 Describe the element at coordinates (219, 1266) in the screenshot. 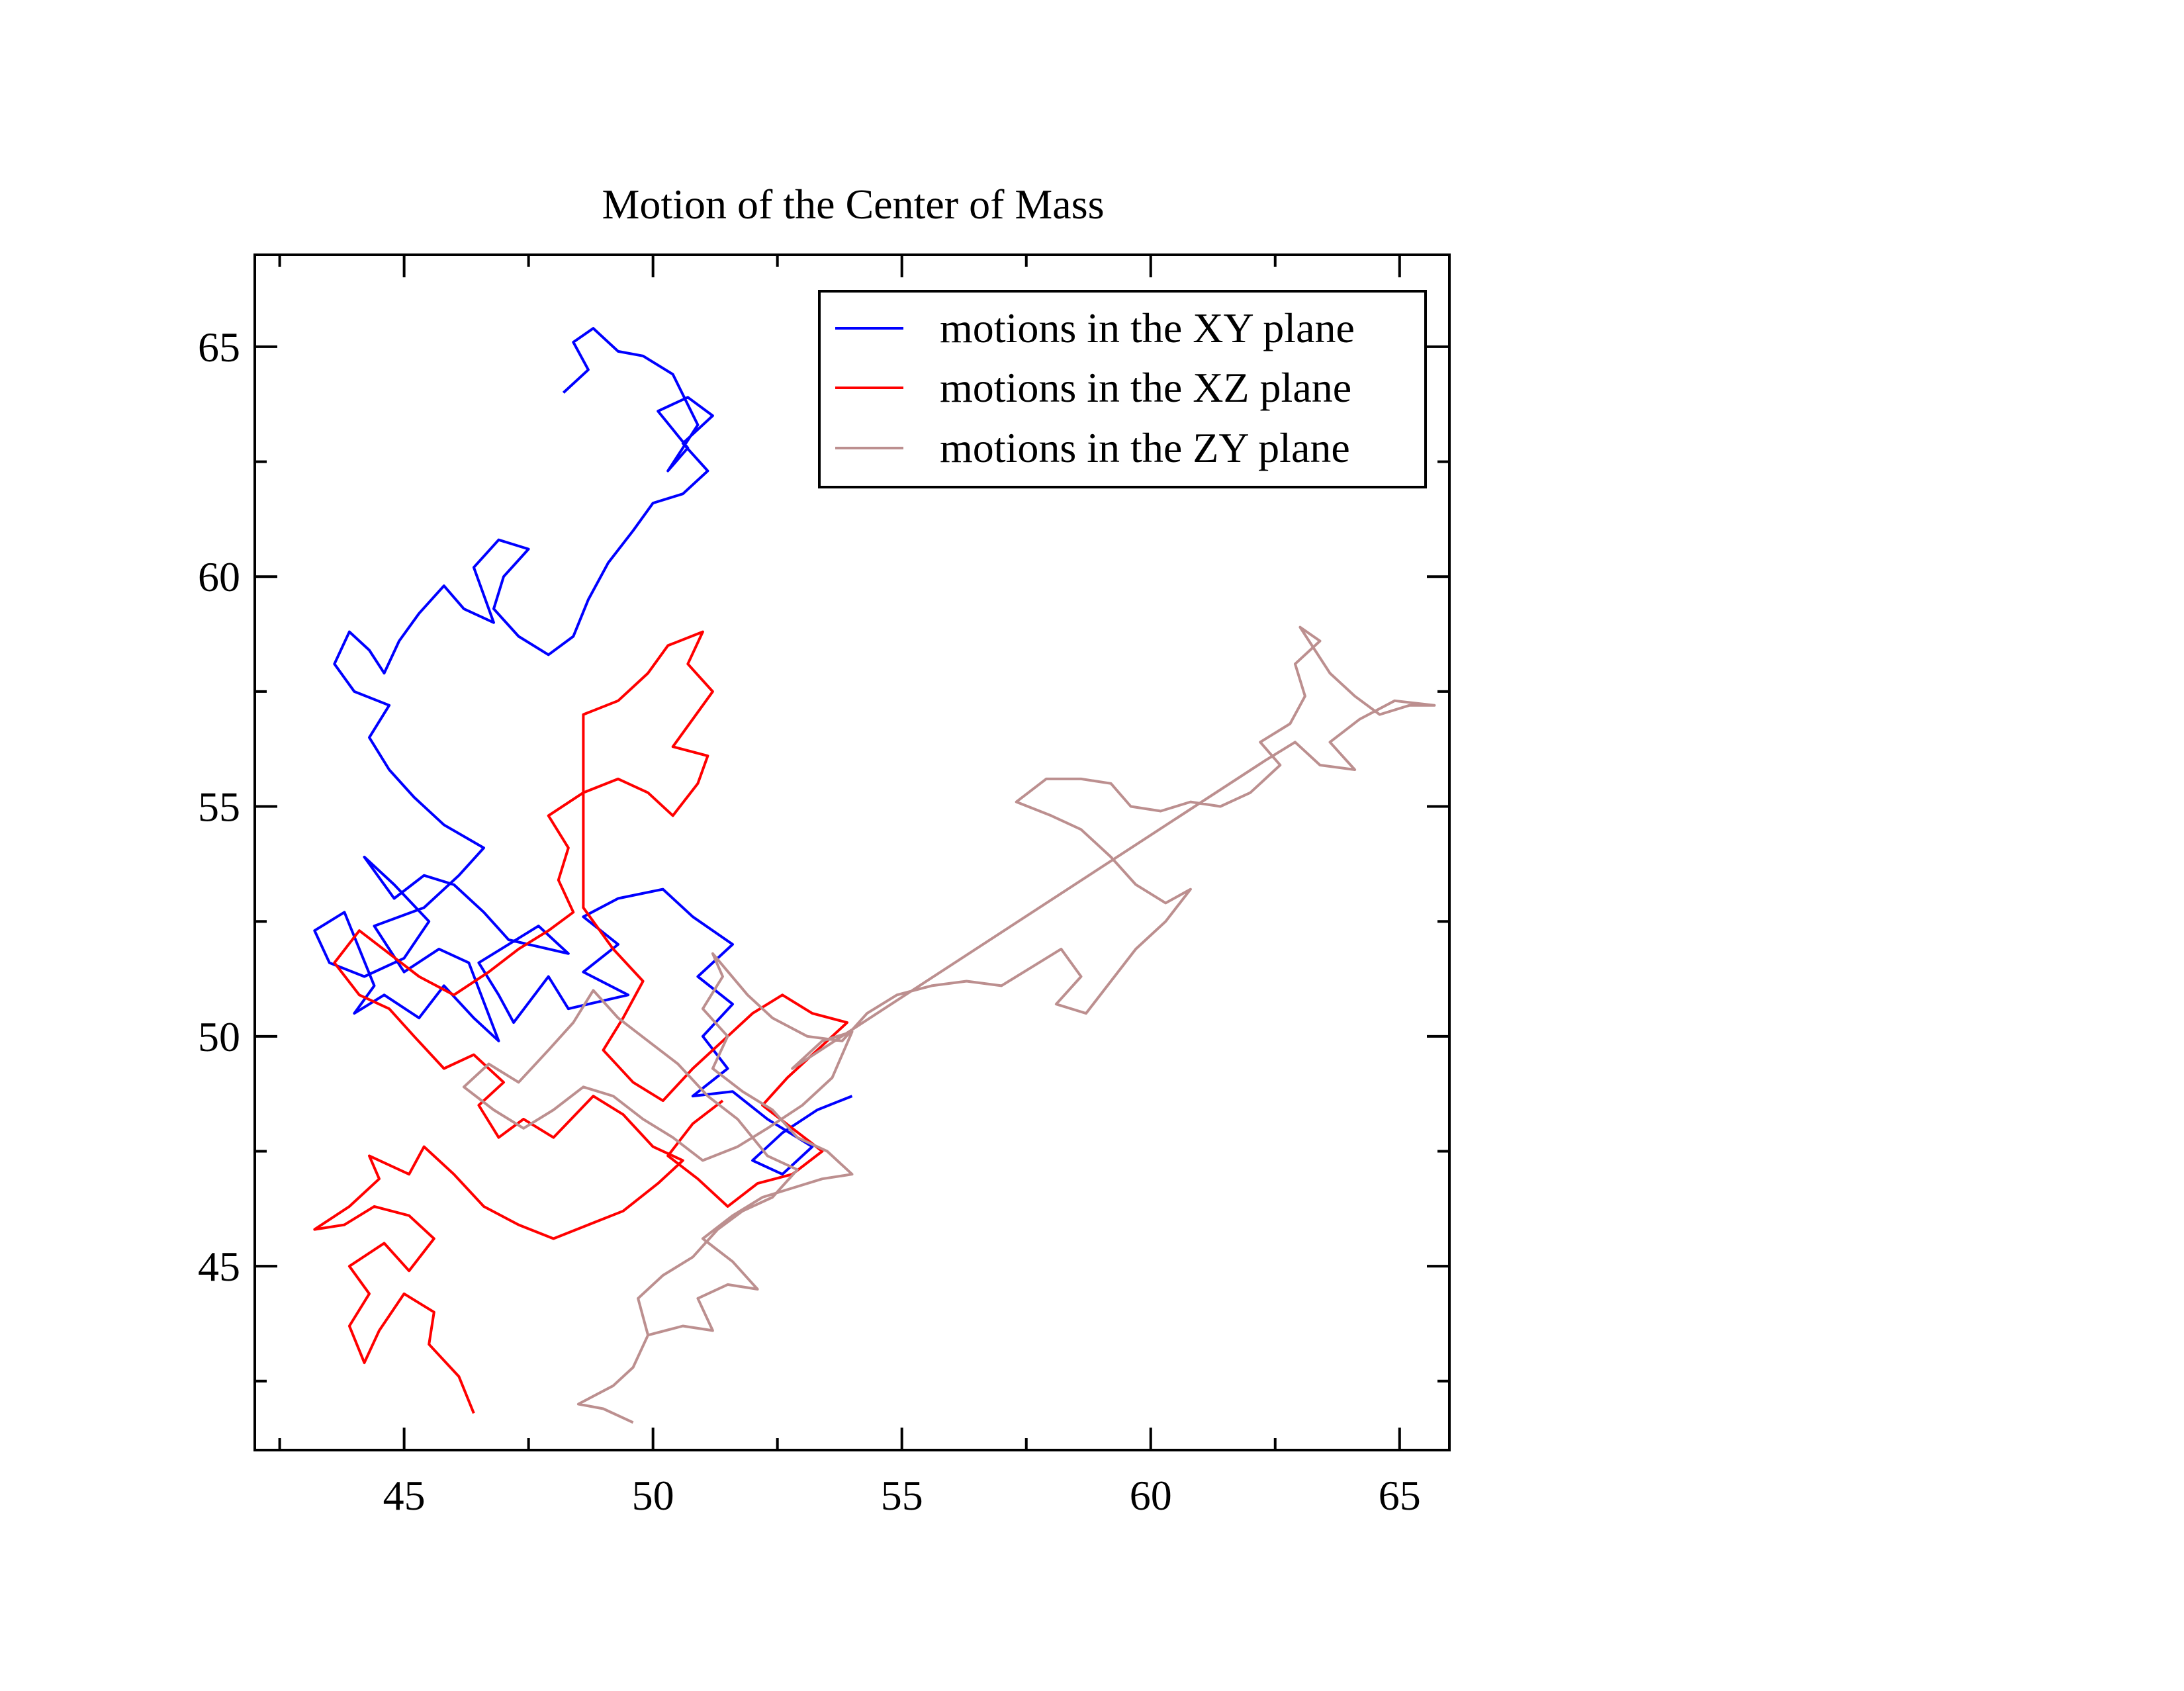

I see `y-tick-label: 45` at that location.